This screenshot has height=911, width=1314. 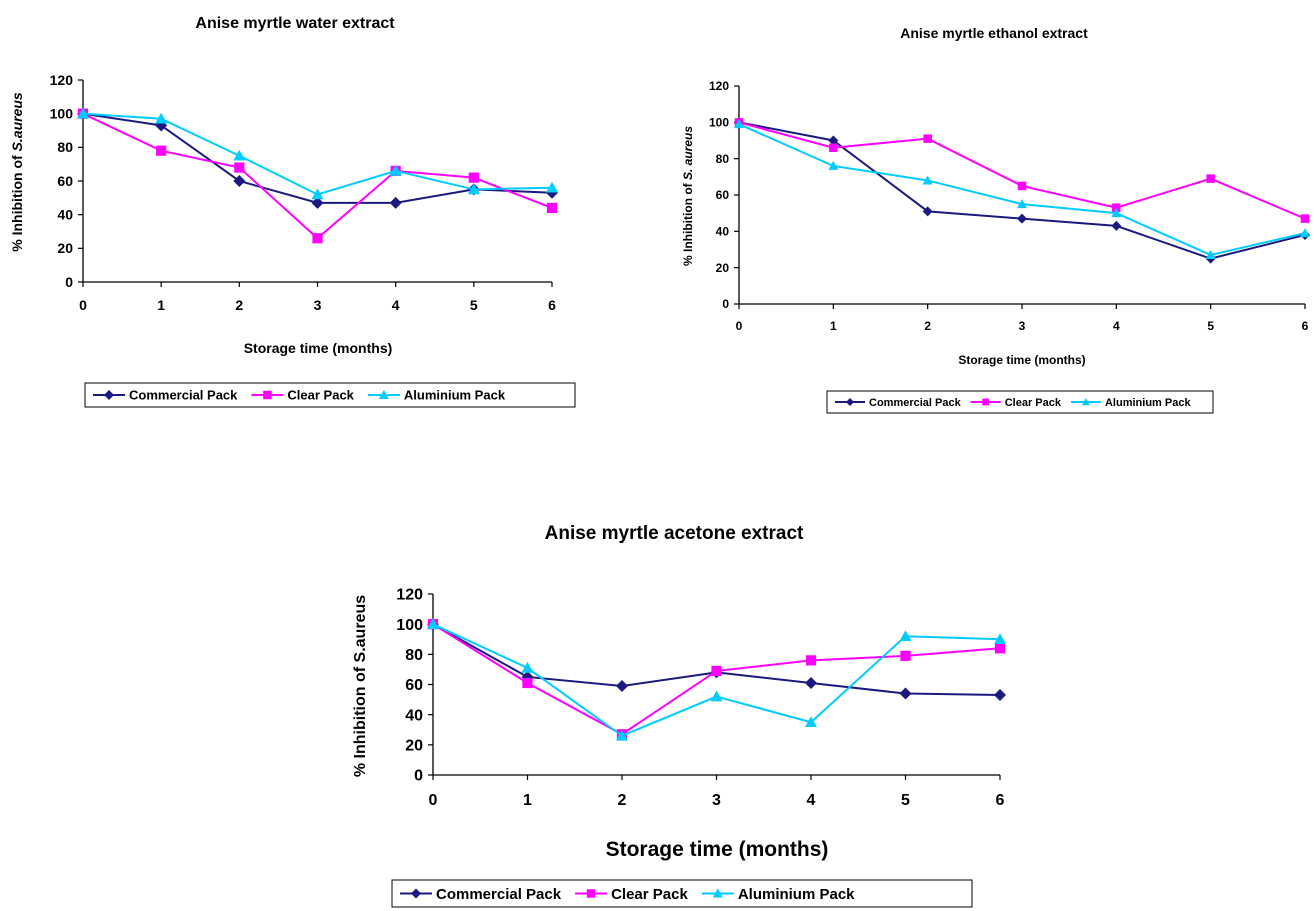 I want to click on y-tick-label: 0, so click(x=725, y=304).